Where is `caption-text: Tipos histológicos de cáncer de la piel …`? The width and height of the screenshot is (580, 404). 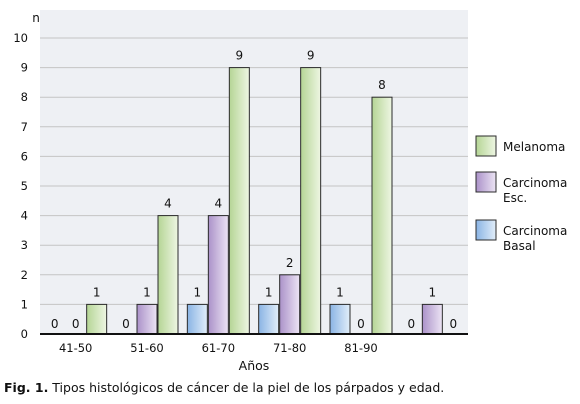
caption-text: Tipos histológicos de cáncer de la piel … is located at coordinates (246, 387).